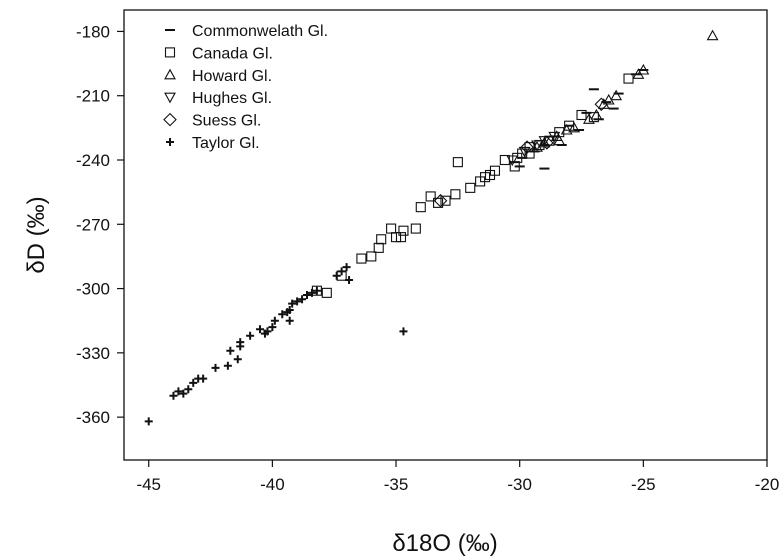 The height and width of the screenshot is (560, 784). What do you see at coordinates (226, 121) in the screenshot?
I see `legend-label: Suess Gl.` at bounding box center [226, 121].